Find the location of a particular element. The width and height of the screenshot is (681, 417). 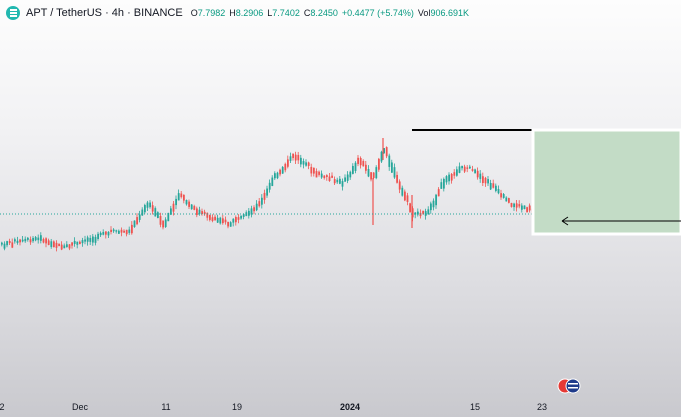

close-value: 8.2450 is located at coordinates (324, 13).